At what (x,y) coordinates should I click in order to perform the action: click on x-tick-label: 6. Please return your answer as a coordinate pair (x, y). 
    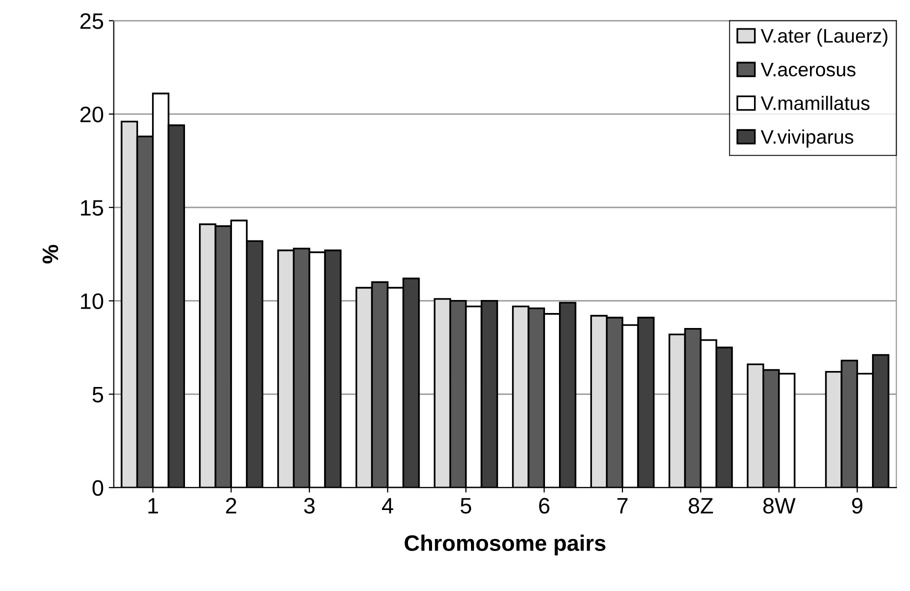
    Looking at the image, I should click on (544, 506).